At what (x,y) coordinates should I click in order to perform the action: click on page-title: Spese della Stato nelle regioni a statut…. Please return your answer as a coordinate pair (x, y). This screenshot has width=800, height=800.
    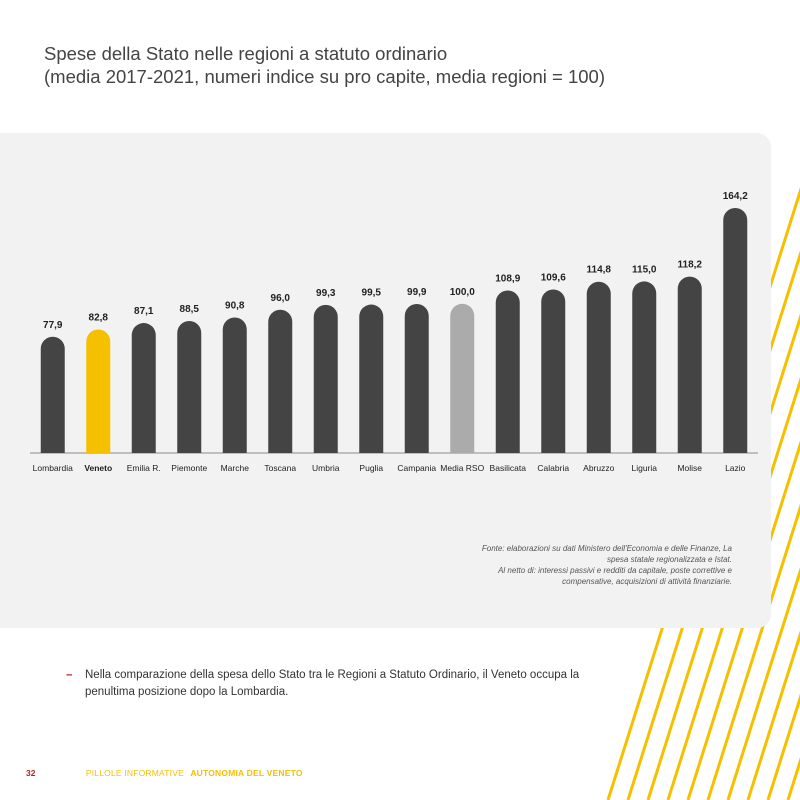
    Looking at the image, I should click on (364, 65).